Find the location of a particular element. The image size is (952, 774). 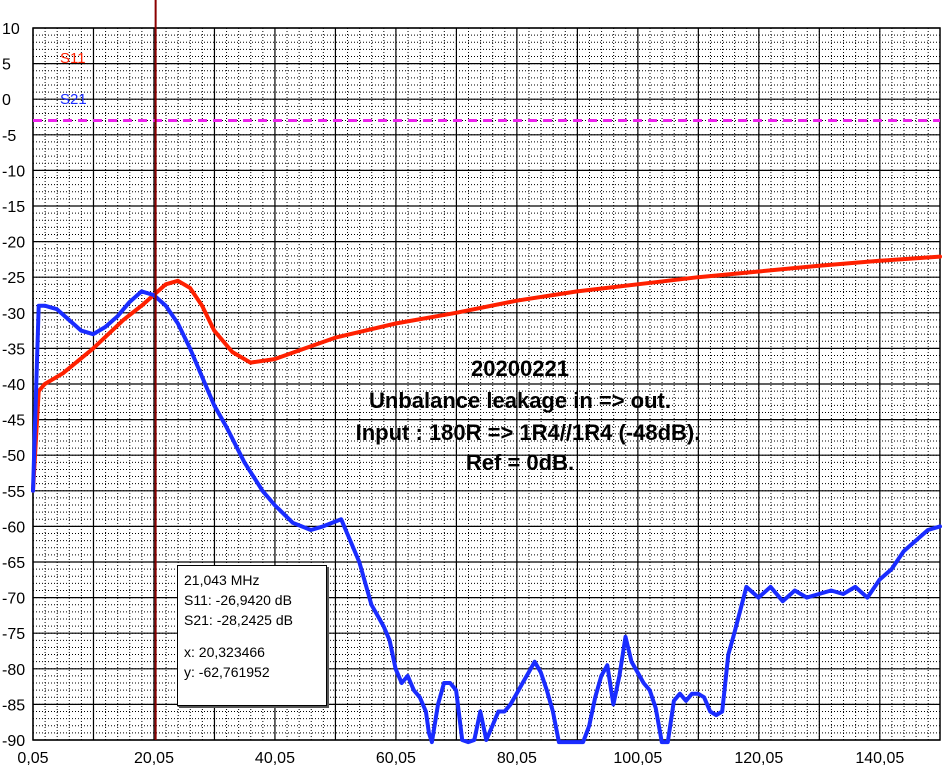

y-tick-label: -5 is located at coordinates (9, 136).